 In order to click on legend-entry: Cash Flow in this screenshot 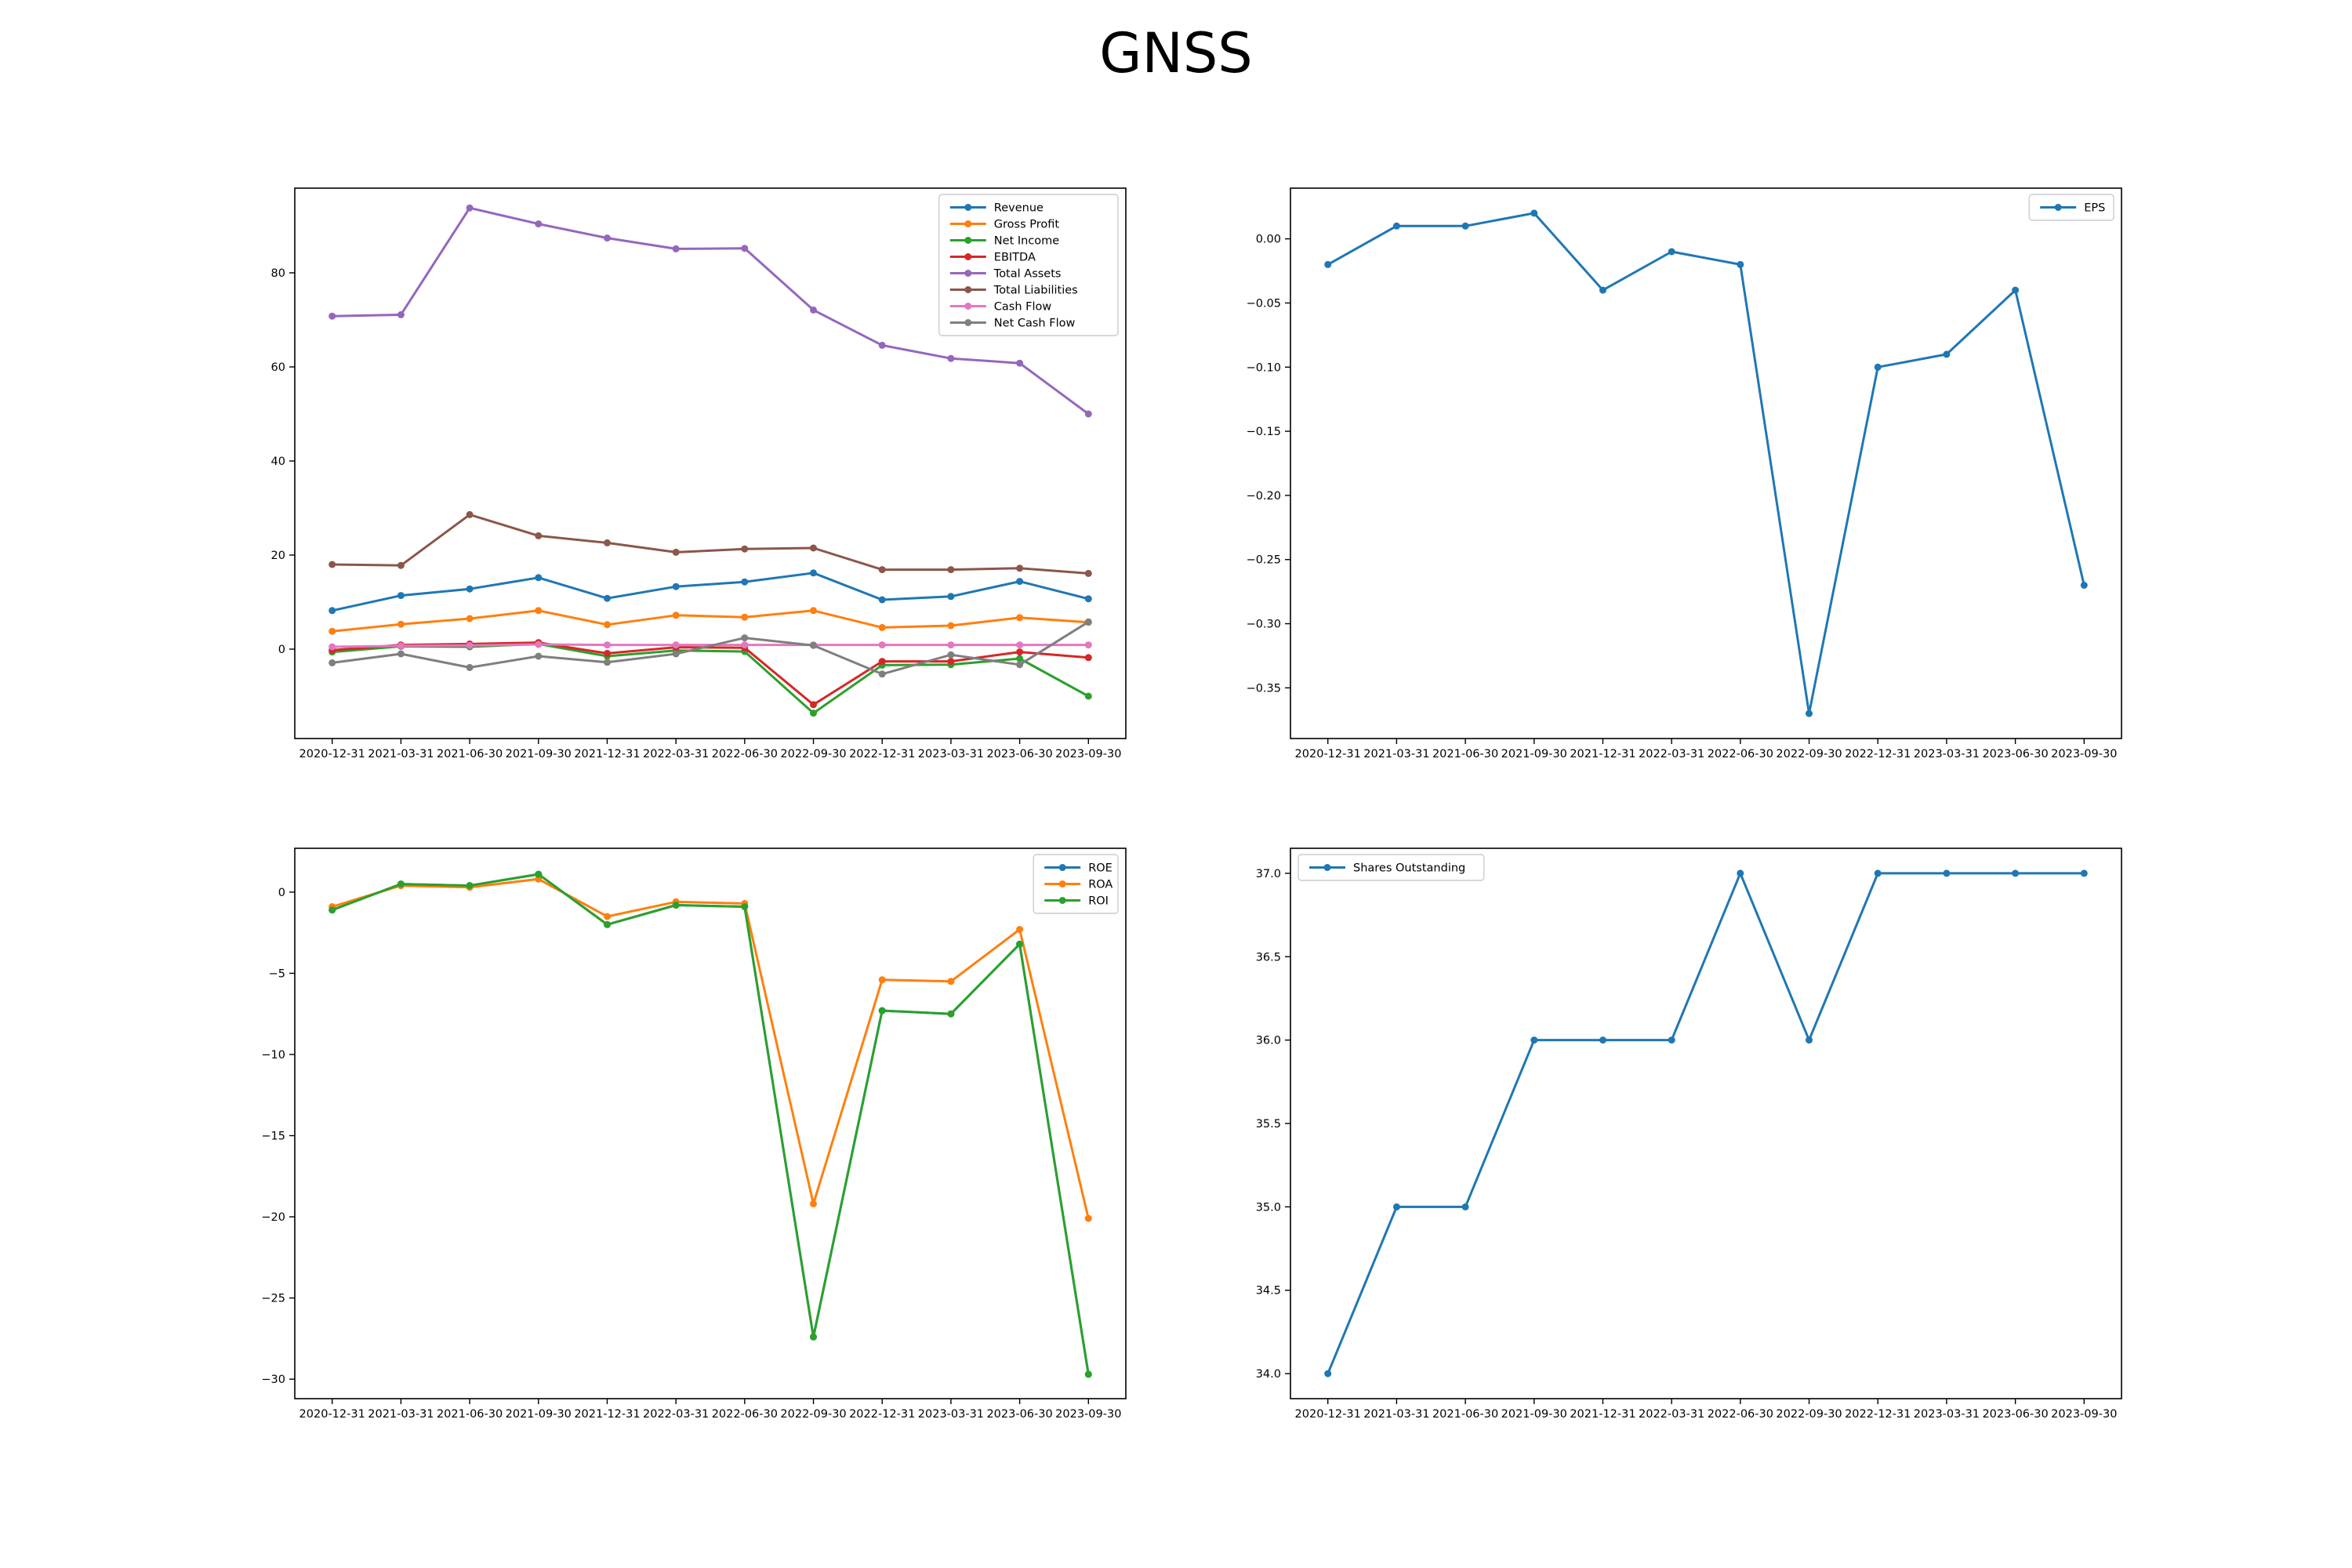, I will do `click(1000, 307)`.